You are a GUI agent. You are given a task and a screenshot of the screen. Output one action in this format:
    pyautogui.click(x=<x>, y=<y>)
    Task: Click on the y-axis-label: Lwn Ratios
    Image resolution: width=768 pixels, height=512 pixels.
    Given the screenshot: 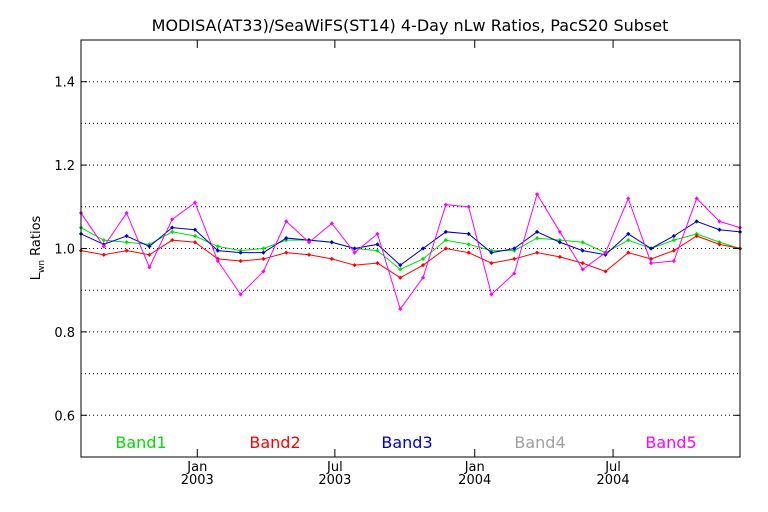 What is the action you would take?
    pyautogui.click(x=38, y=247)
    